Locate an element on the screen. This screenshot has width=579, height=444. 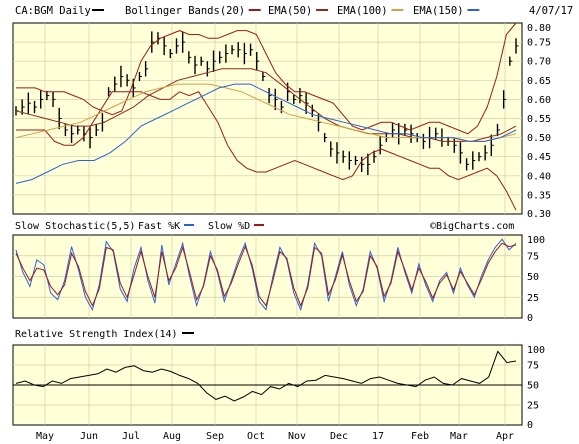
rsi-series is located at coordinates (267, 376).